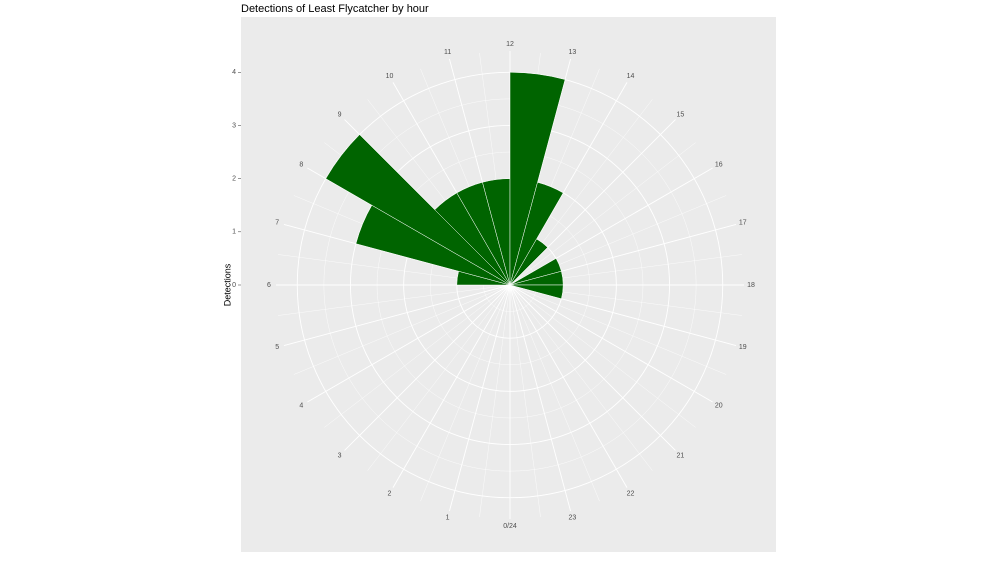  Describe the element at coordinates (719, 405) in the screenshot. I see `x-tick-label: 20` at that location.